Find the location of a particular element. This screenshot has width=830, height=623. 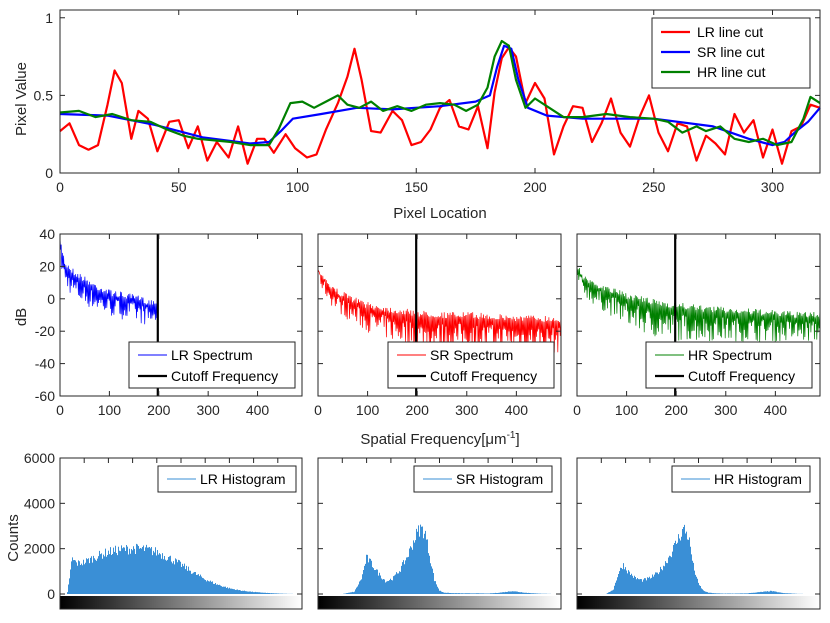

legend-label: LR Histogram is located at coordinates (243, 479).